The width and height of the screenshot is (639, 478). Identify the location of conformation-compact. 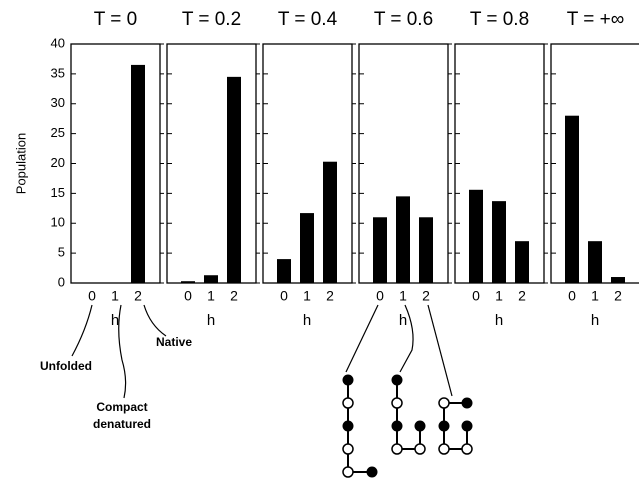
(408, 414).